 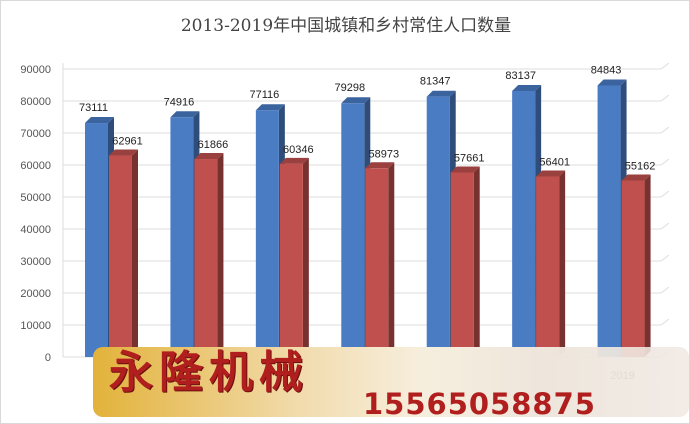 I want to click on data-label: 74916, so click(x=179, y=102).